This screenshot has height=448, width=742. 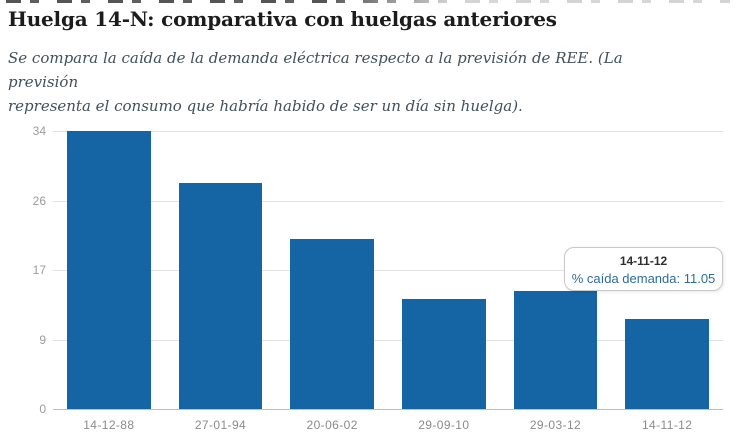 What do you see at coordinates (388, 409) in the screenshot?
I see `x-axis-line` at bounding box center [388, 409].